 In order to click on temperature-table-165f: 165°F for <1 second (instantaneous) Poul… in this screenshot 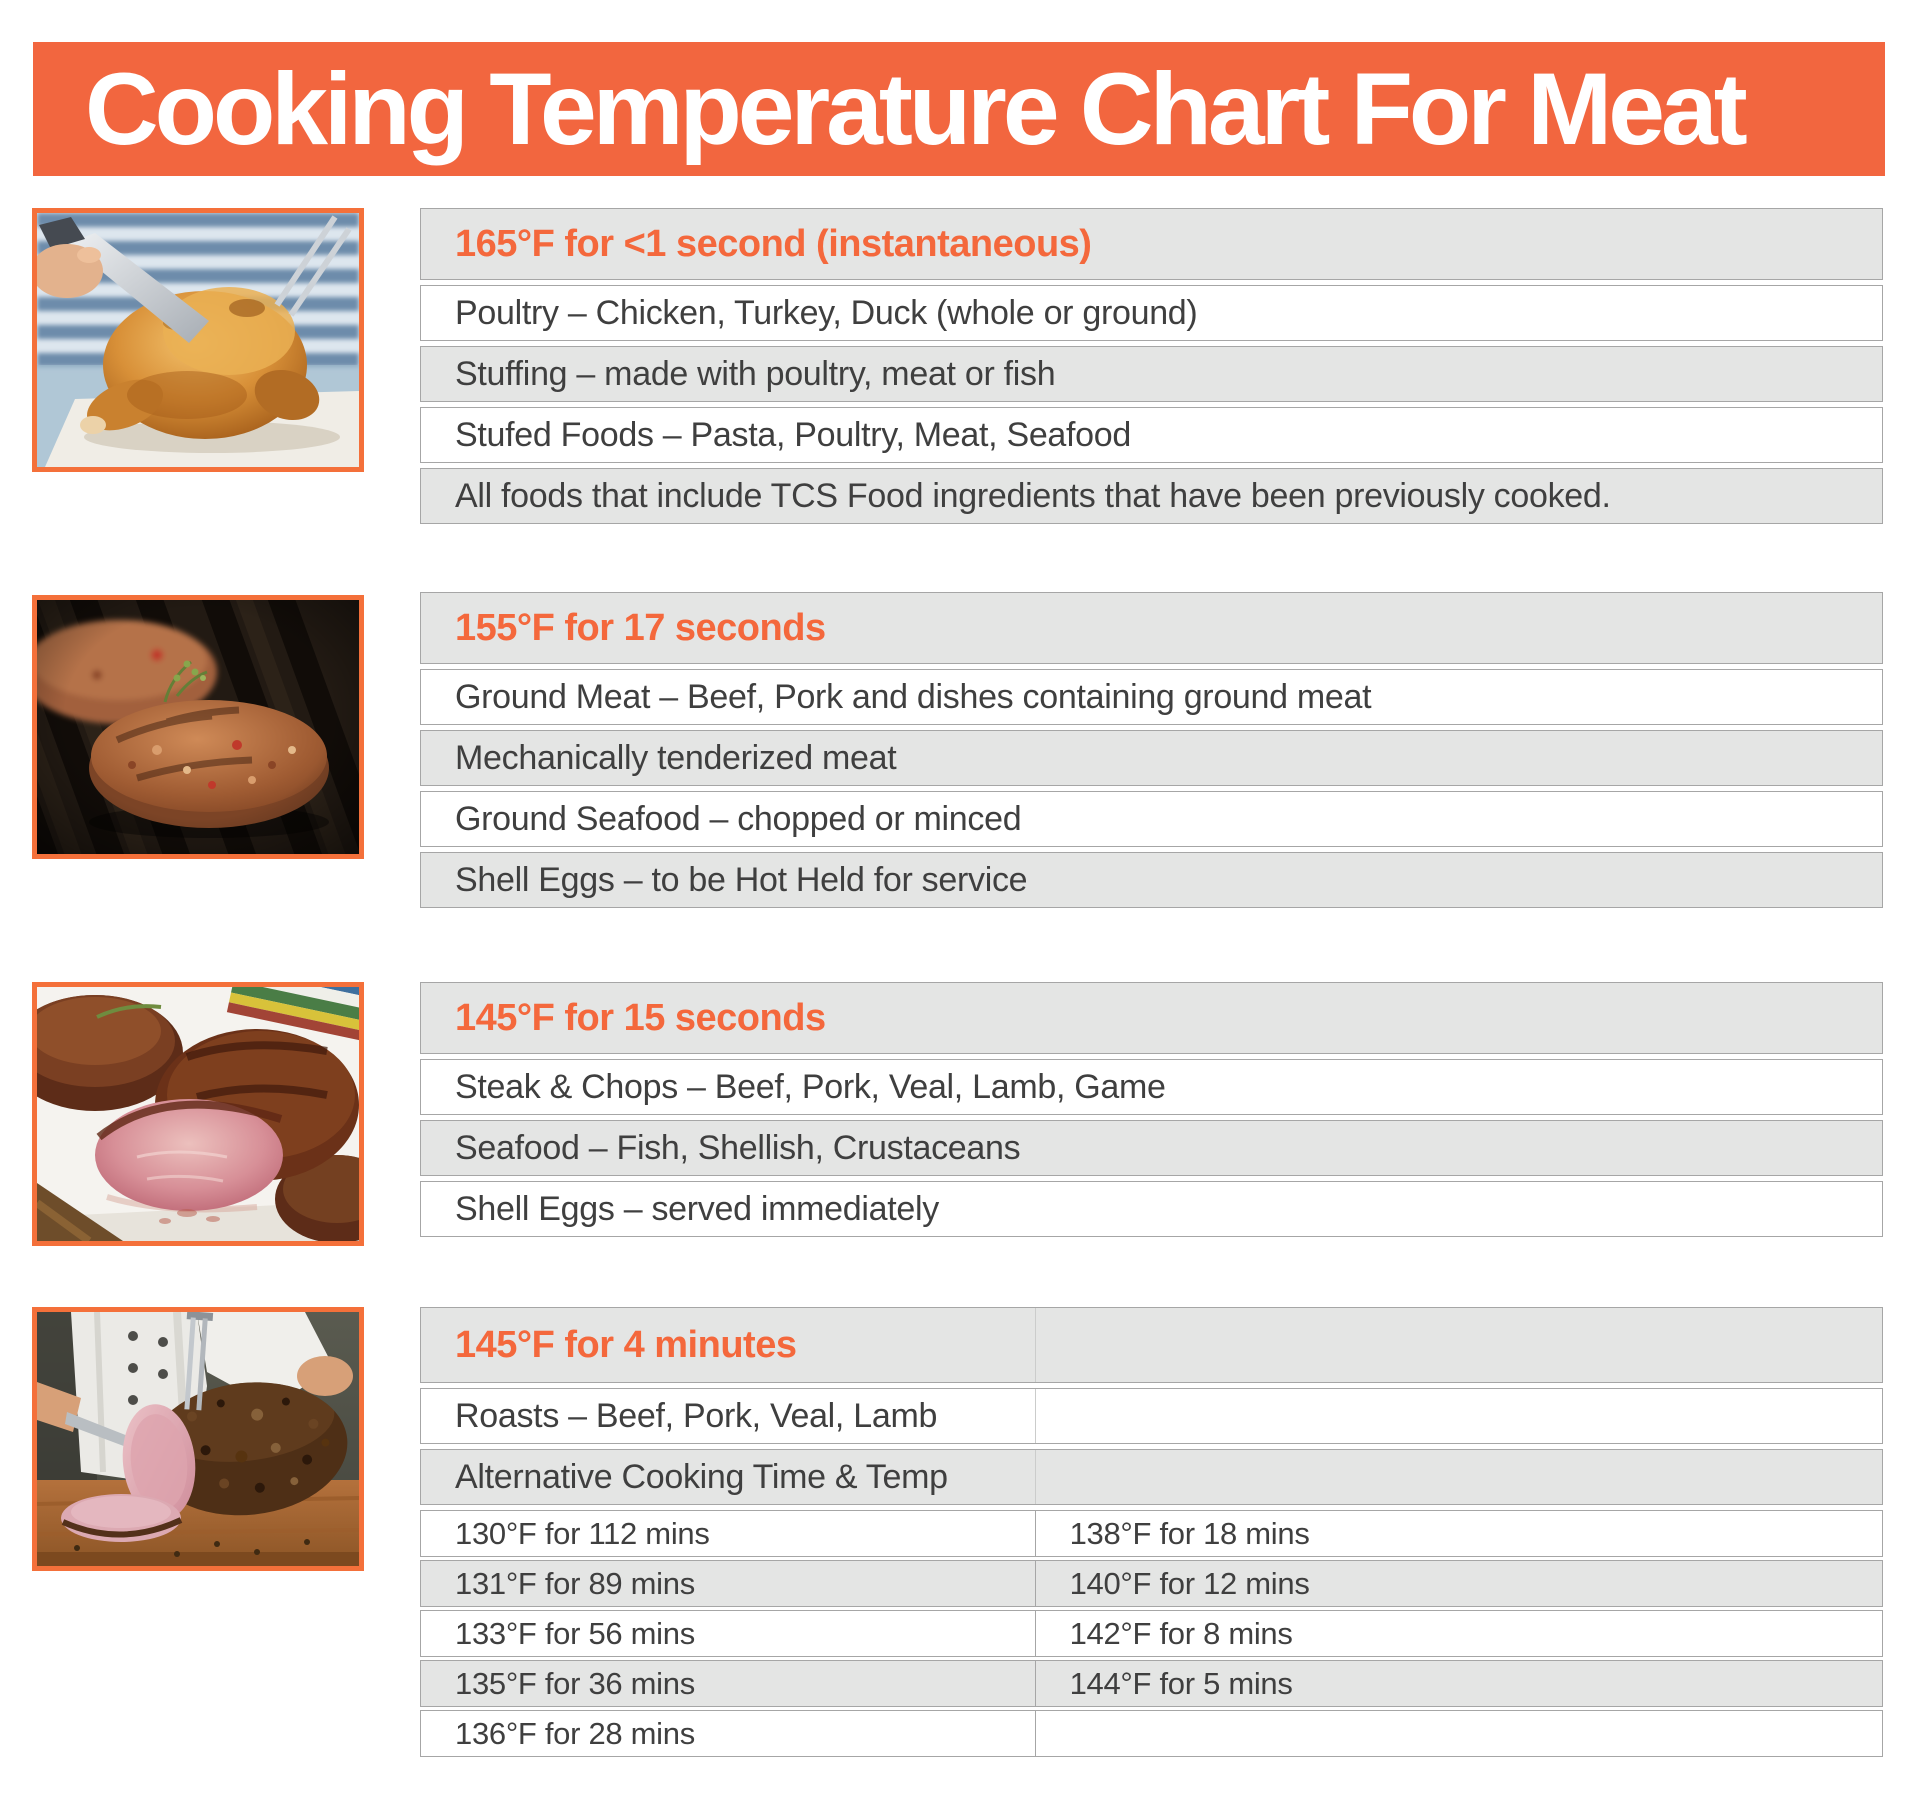, I will do `click(1151, 366)`.